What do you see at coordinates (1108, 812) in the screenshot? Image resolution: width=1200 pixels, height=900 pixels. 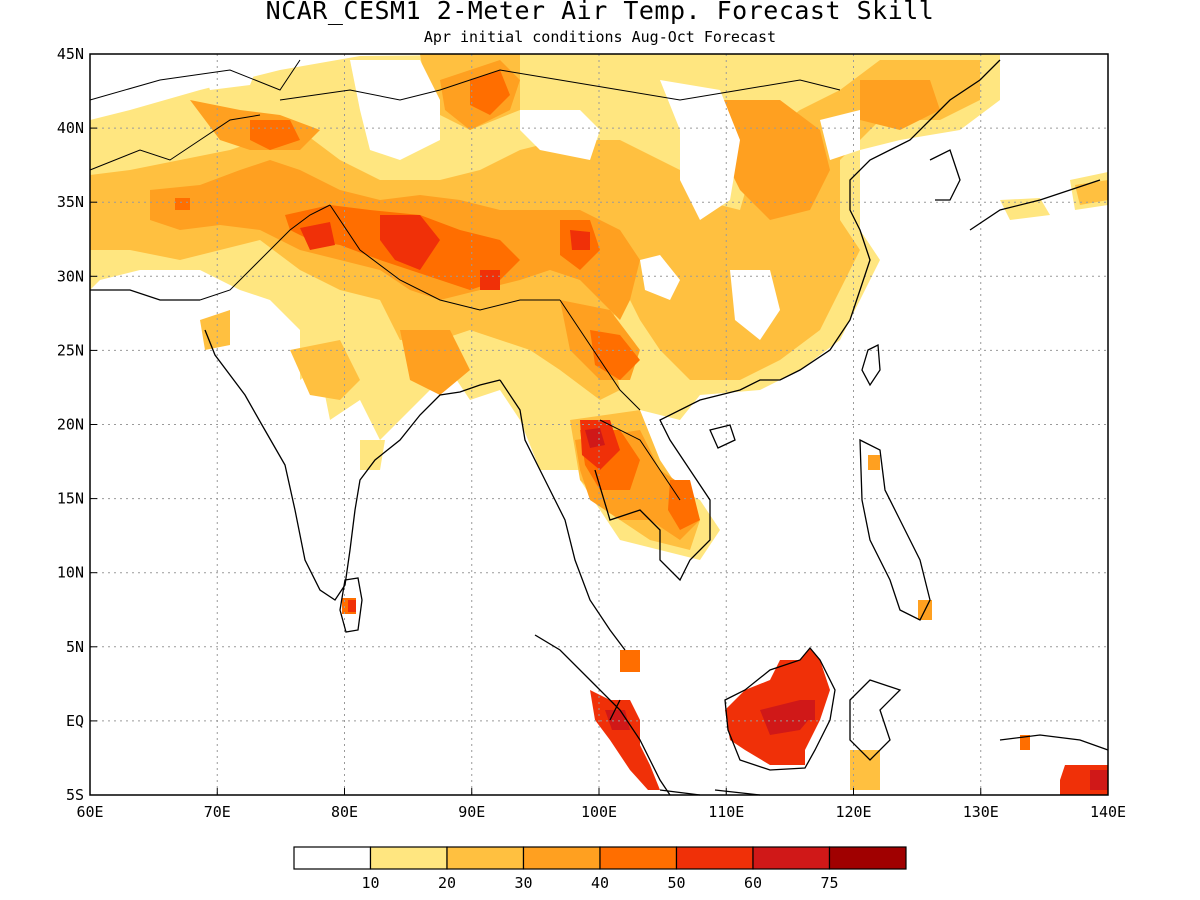 I see `x-tick-label: 140E` at bounding box center [1108, 812].